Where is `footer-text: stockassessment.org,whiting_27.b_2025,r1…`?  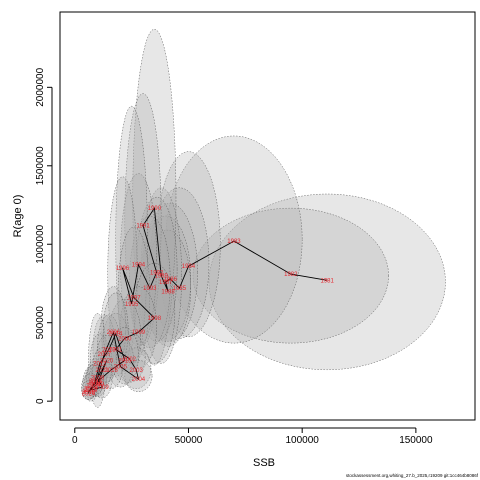
footer-text: stockassessment.org,whiting_27.b_2025,r1… is located at coordinates (412, 475).